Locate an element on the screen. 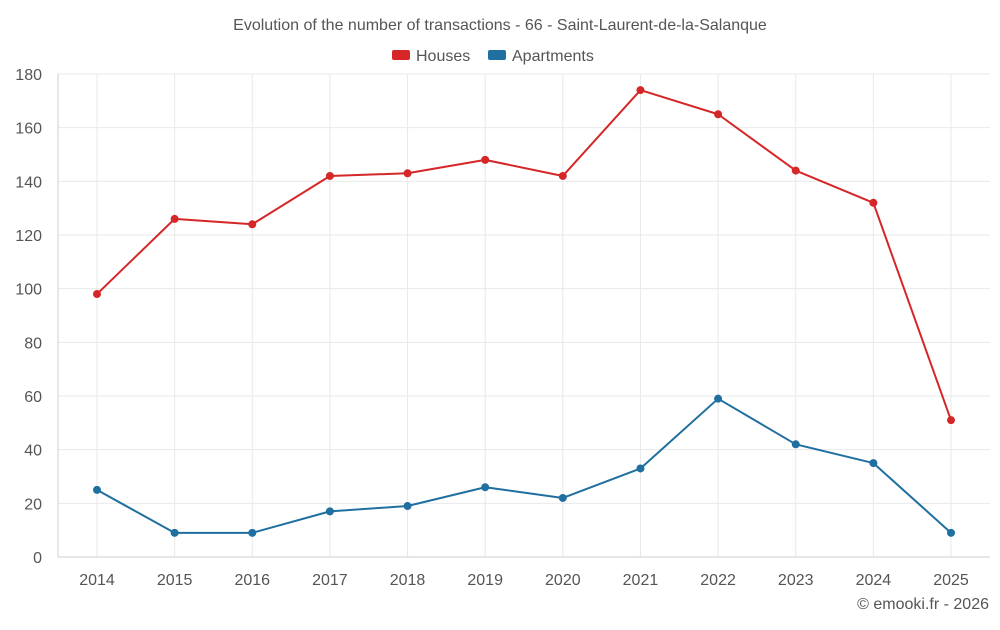  x-tick-label: 2014 is located at coordinates (97, 580).